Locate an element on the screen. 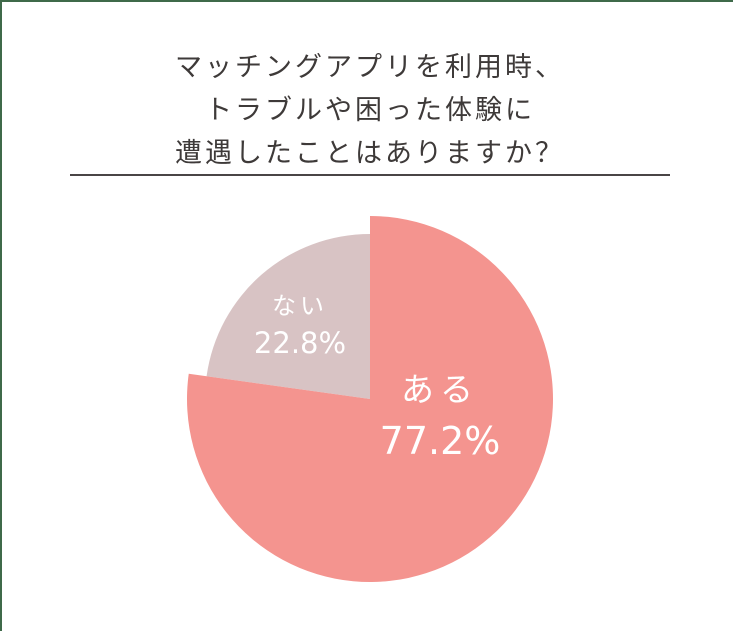 The width and height of the screenshot is (733, 631). title-divider is located at coordinates (370, 175).